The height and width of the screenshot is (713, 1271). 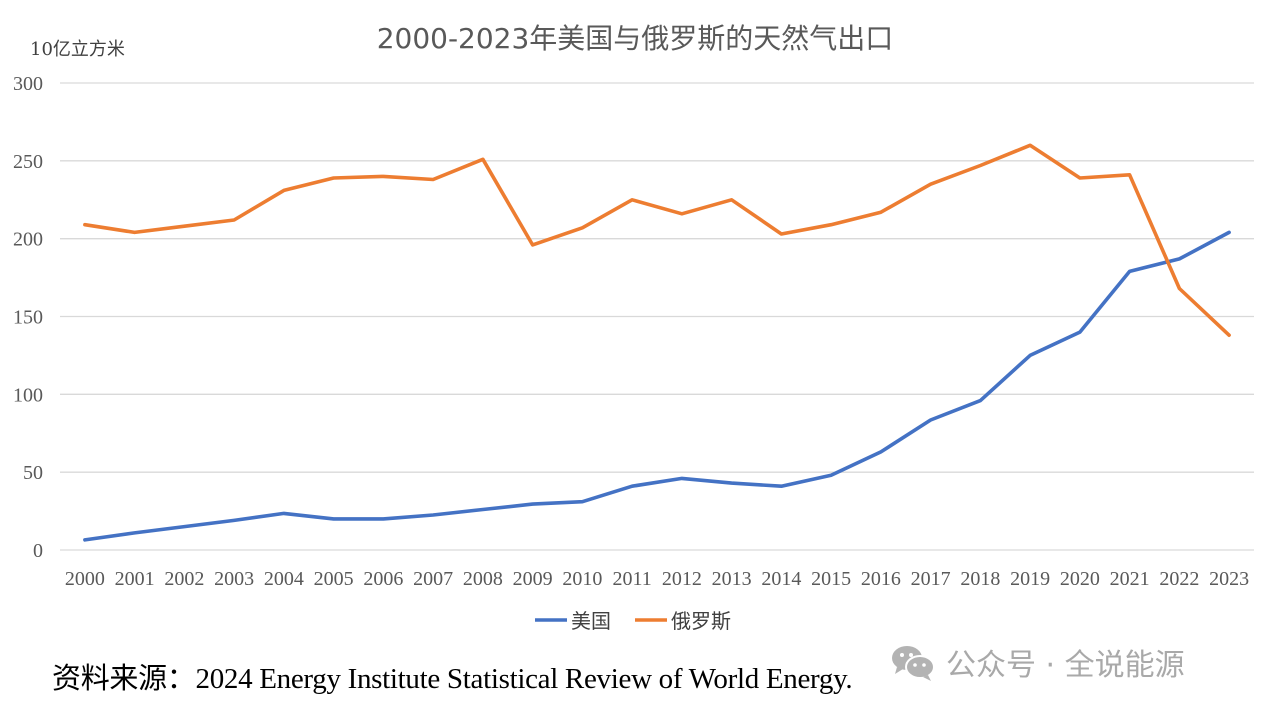 I want to click on x-tick-label: 2020, so click(x=1080, y=579).